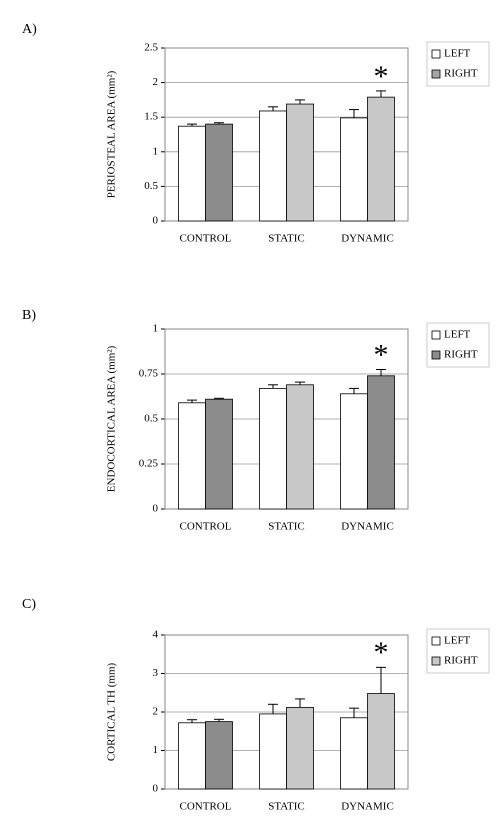 This screenshot has width=502, height=824. I want to click on y-tick-label: 0.25, so click(149, 464).